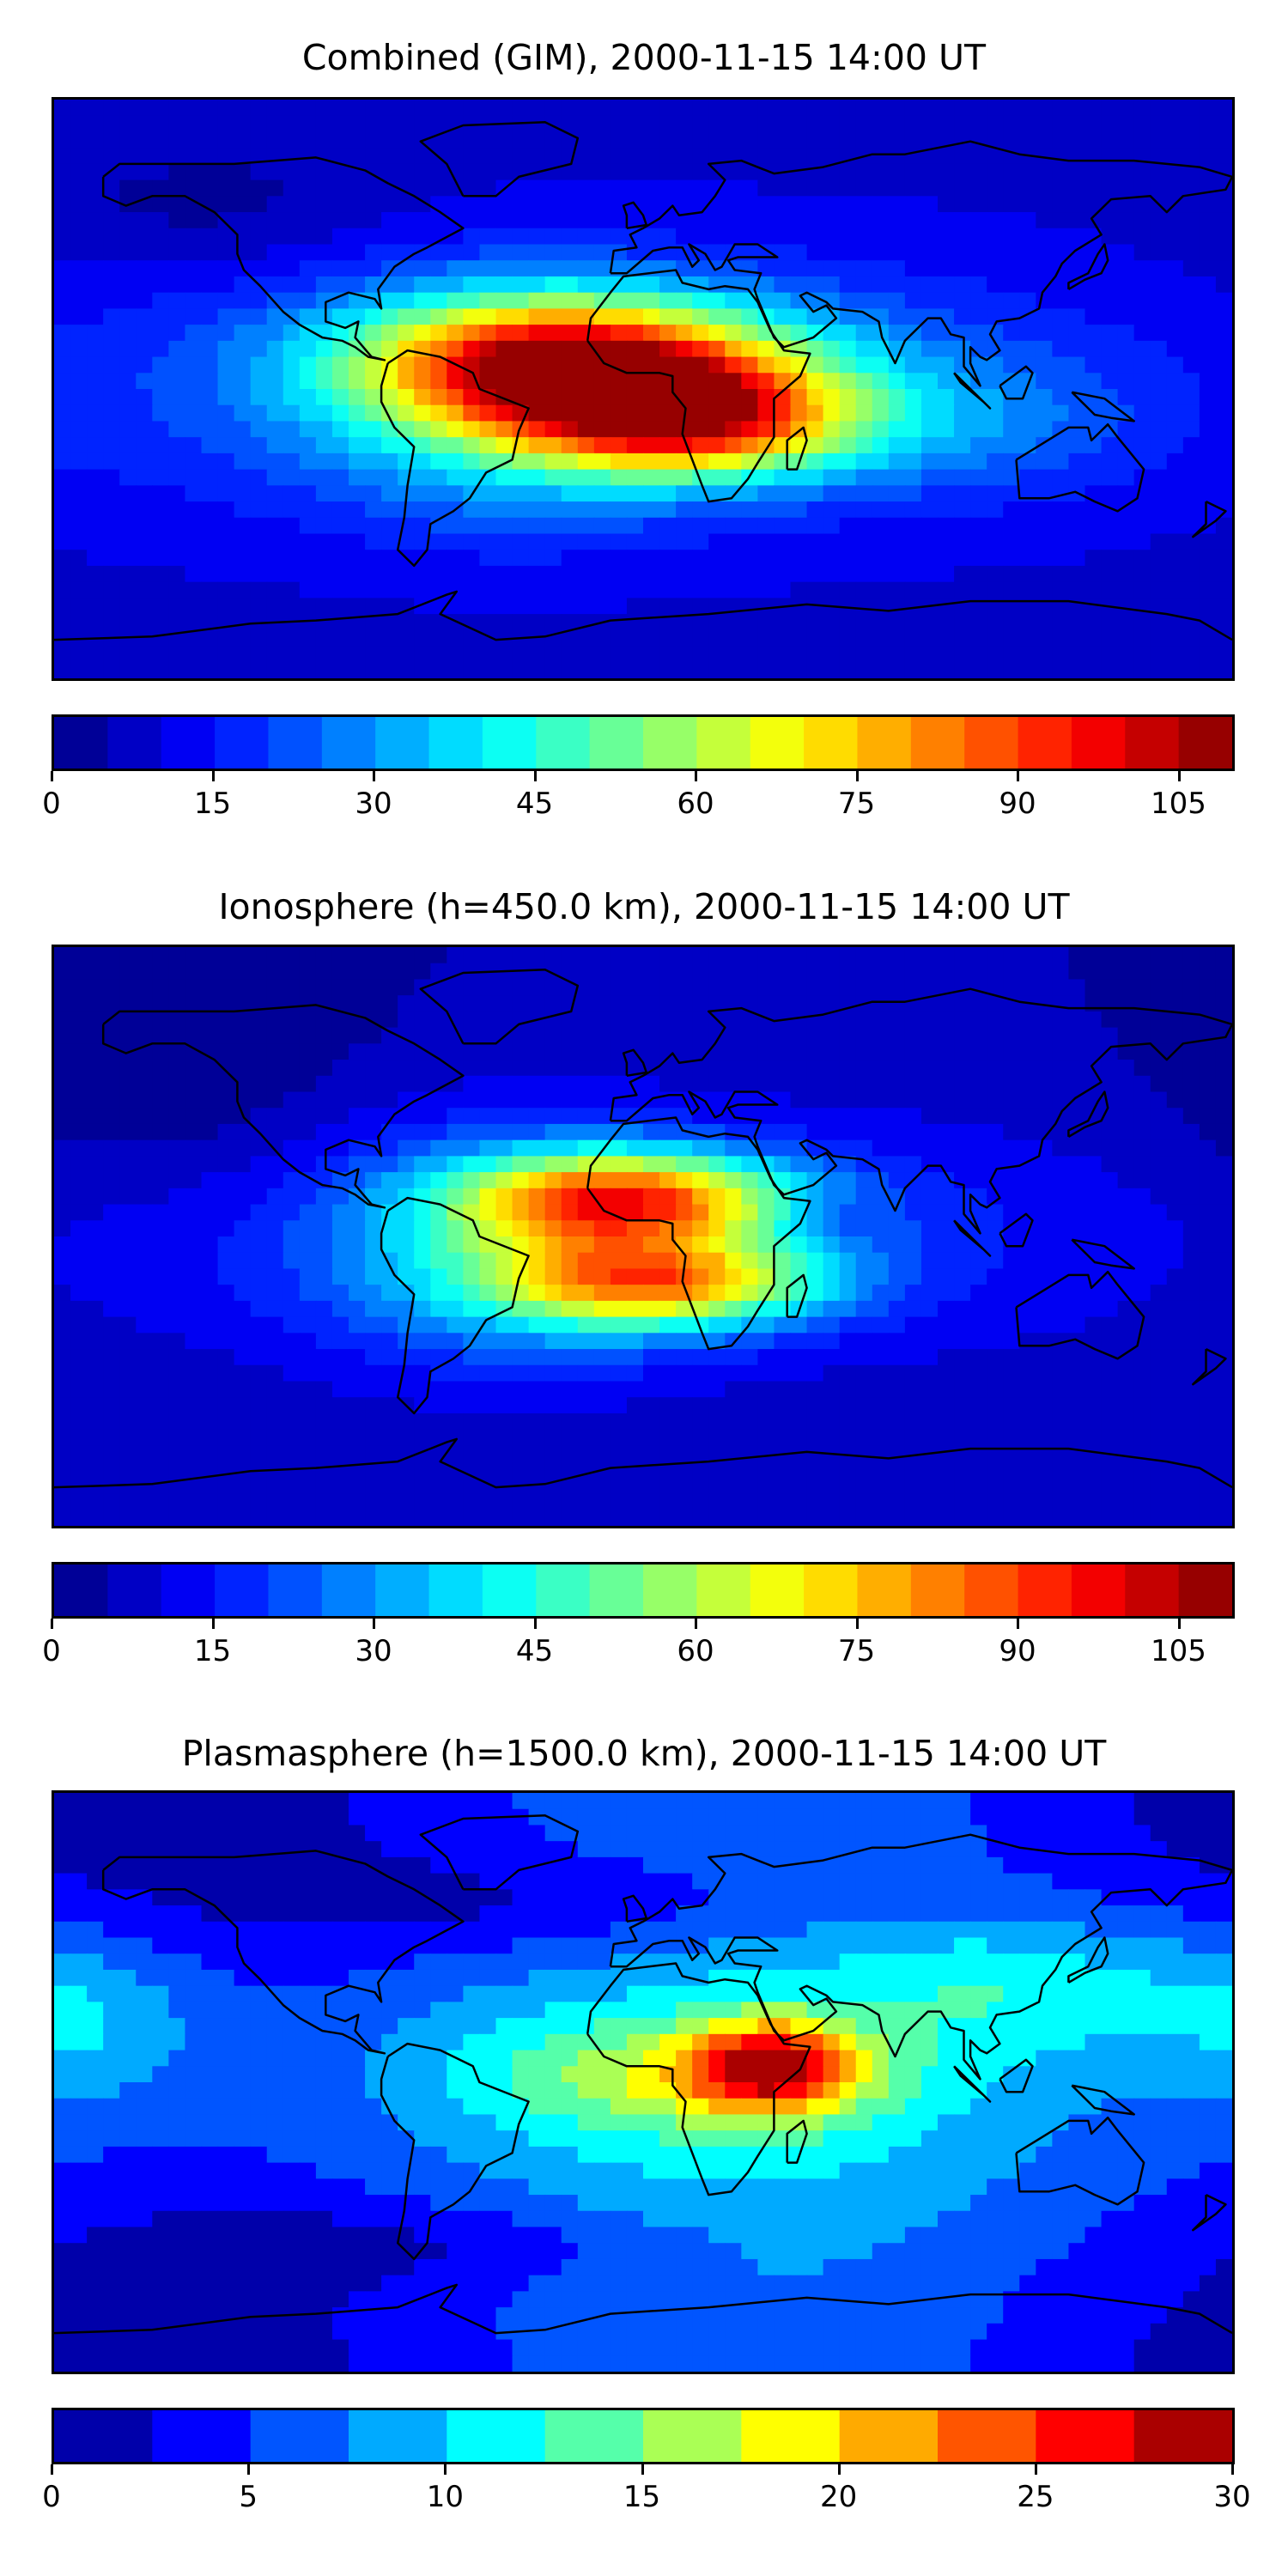  I want to click on coastline-borneo, so click(1017, 382).